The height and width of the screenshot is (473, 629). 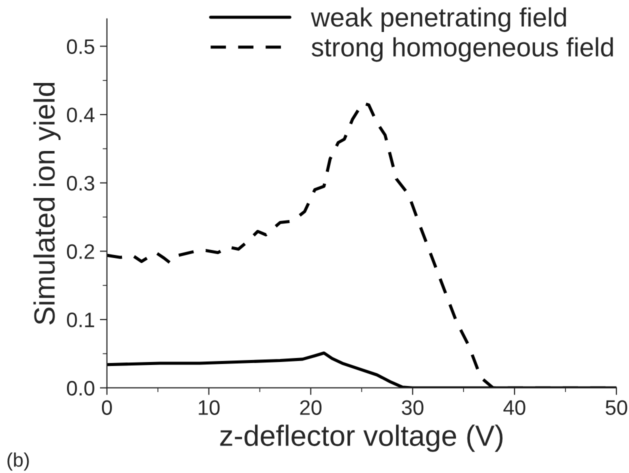 I want to click on x-tick-label: 40, so click(x=514, y=407).